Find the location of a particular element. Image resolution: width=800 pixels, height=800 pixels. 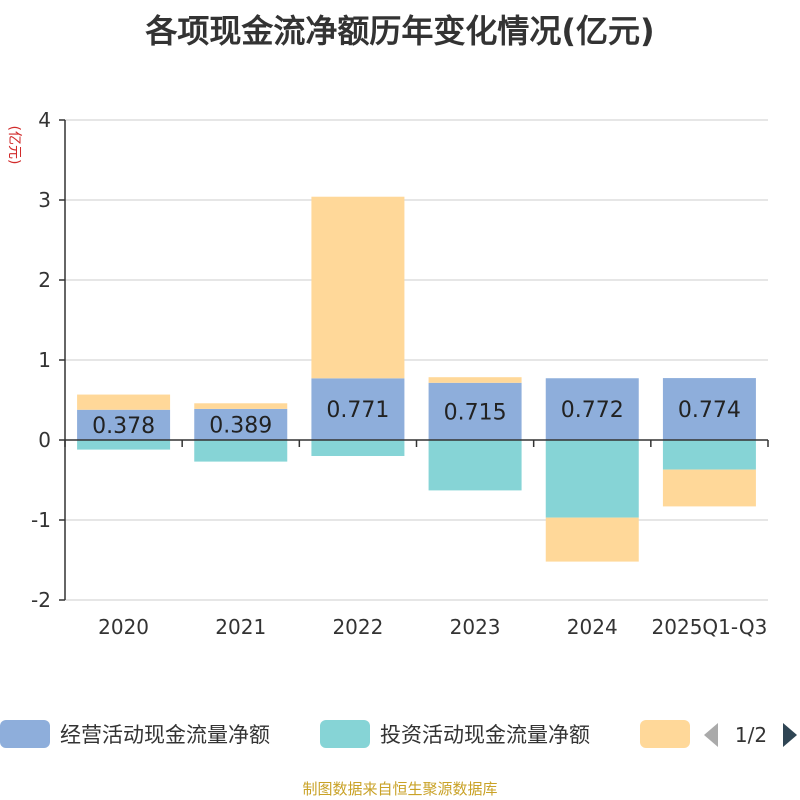

data-label: 0.715 is located at coordinates (475, 412).